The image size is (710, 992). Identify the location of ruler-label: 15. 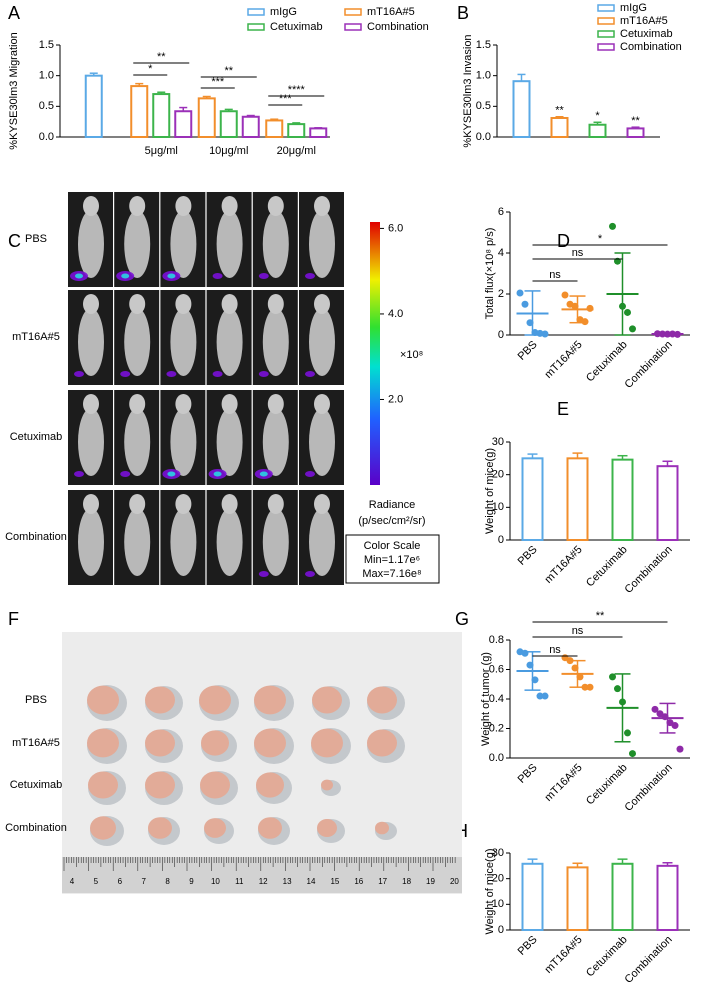
(334, 881).